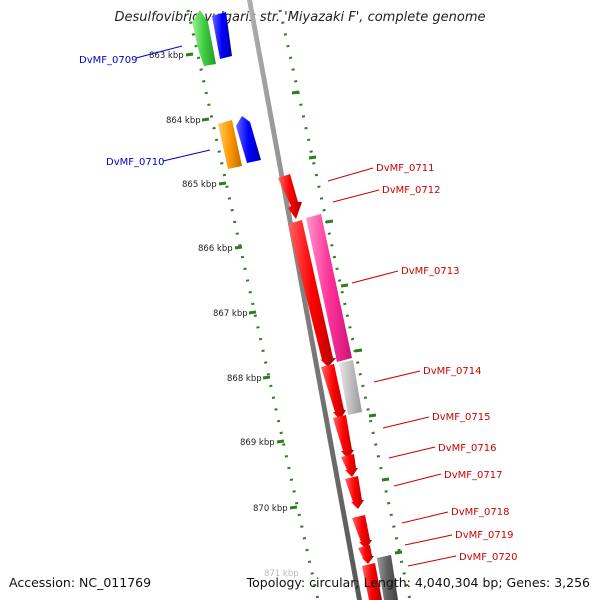 The height and width of the screenshot is (600, 600). I want to click on scale-label: 869 kbp, so click(257, 443).